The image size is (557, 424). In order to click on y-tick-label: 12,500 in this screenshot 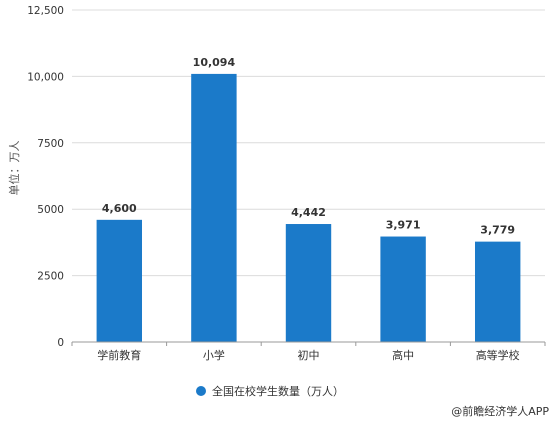, I will do `click(45, 11)`.